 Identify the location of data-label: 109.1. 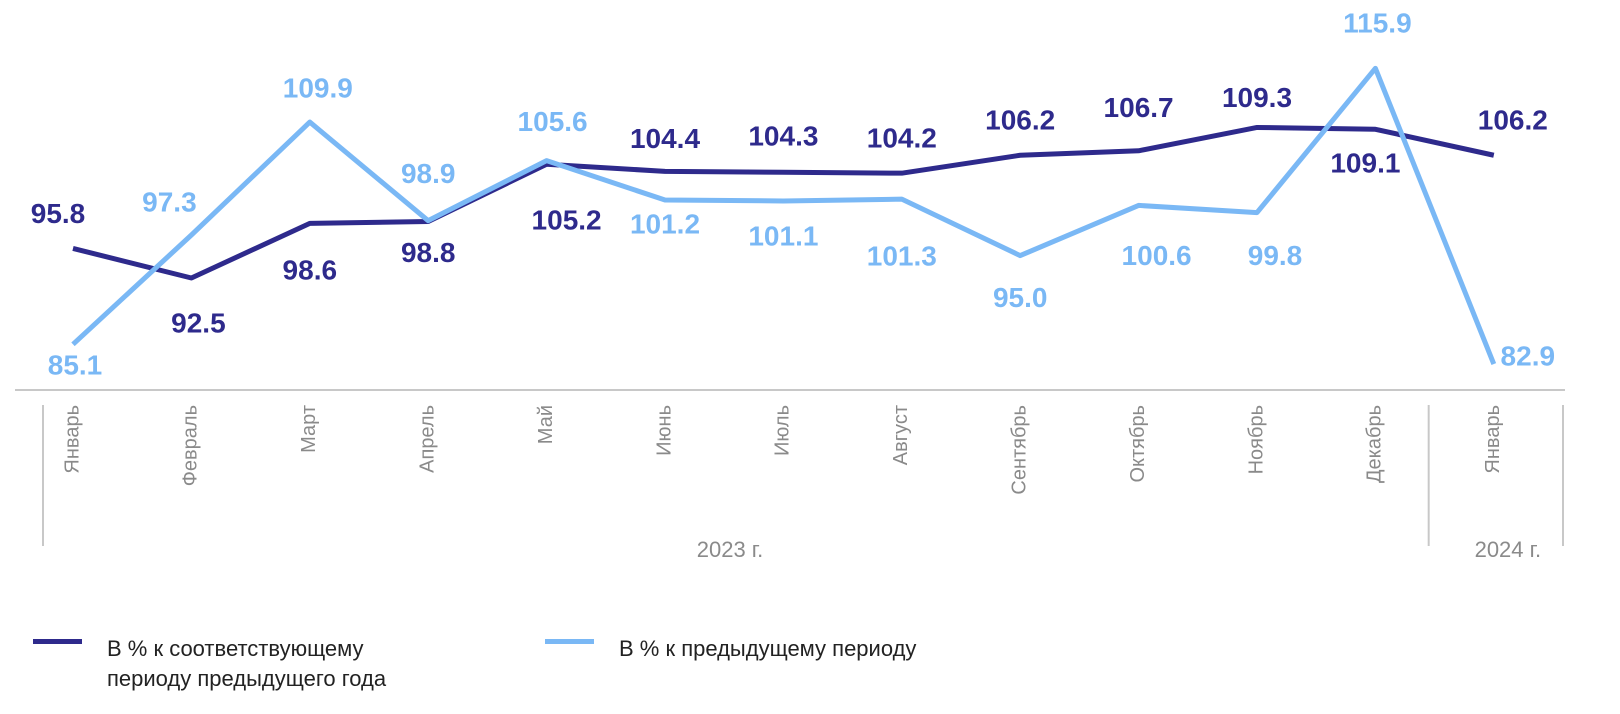
(1365, 163).